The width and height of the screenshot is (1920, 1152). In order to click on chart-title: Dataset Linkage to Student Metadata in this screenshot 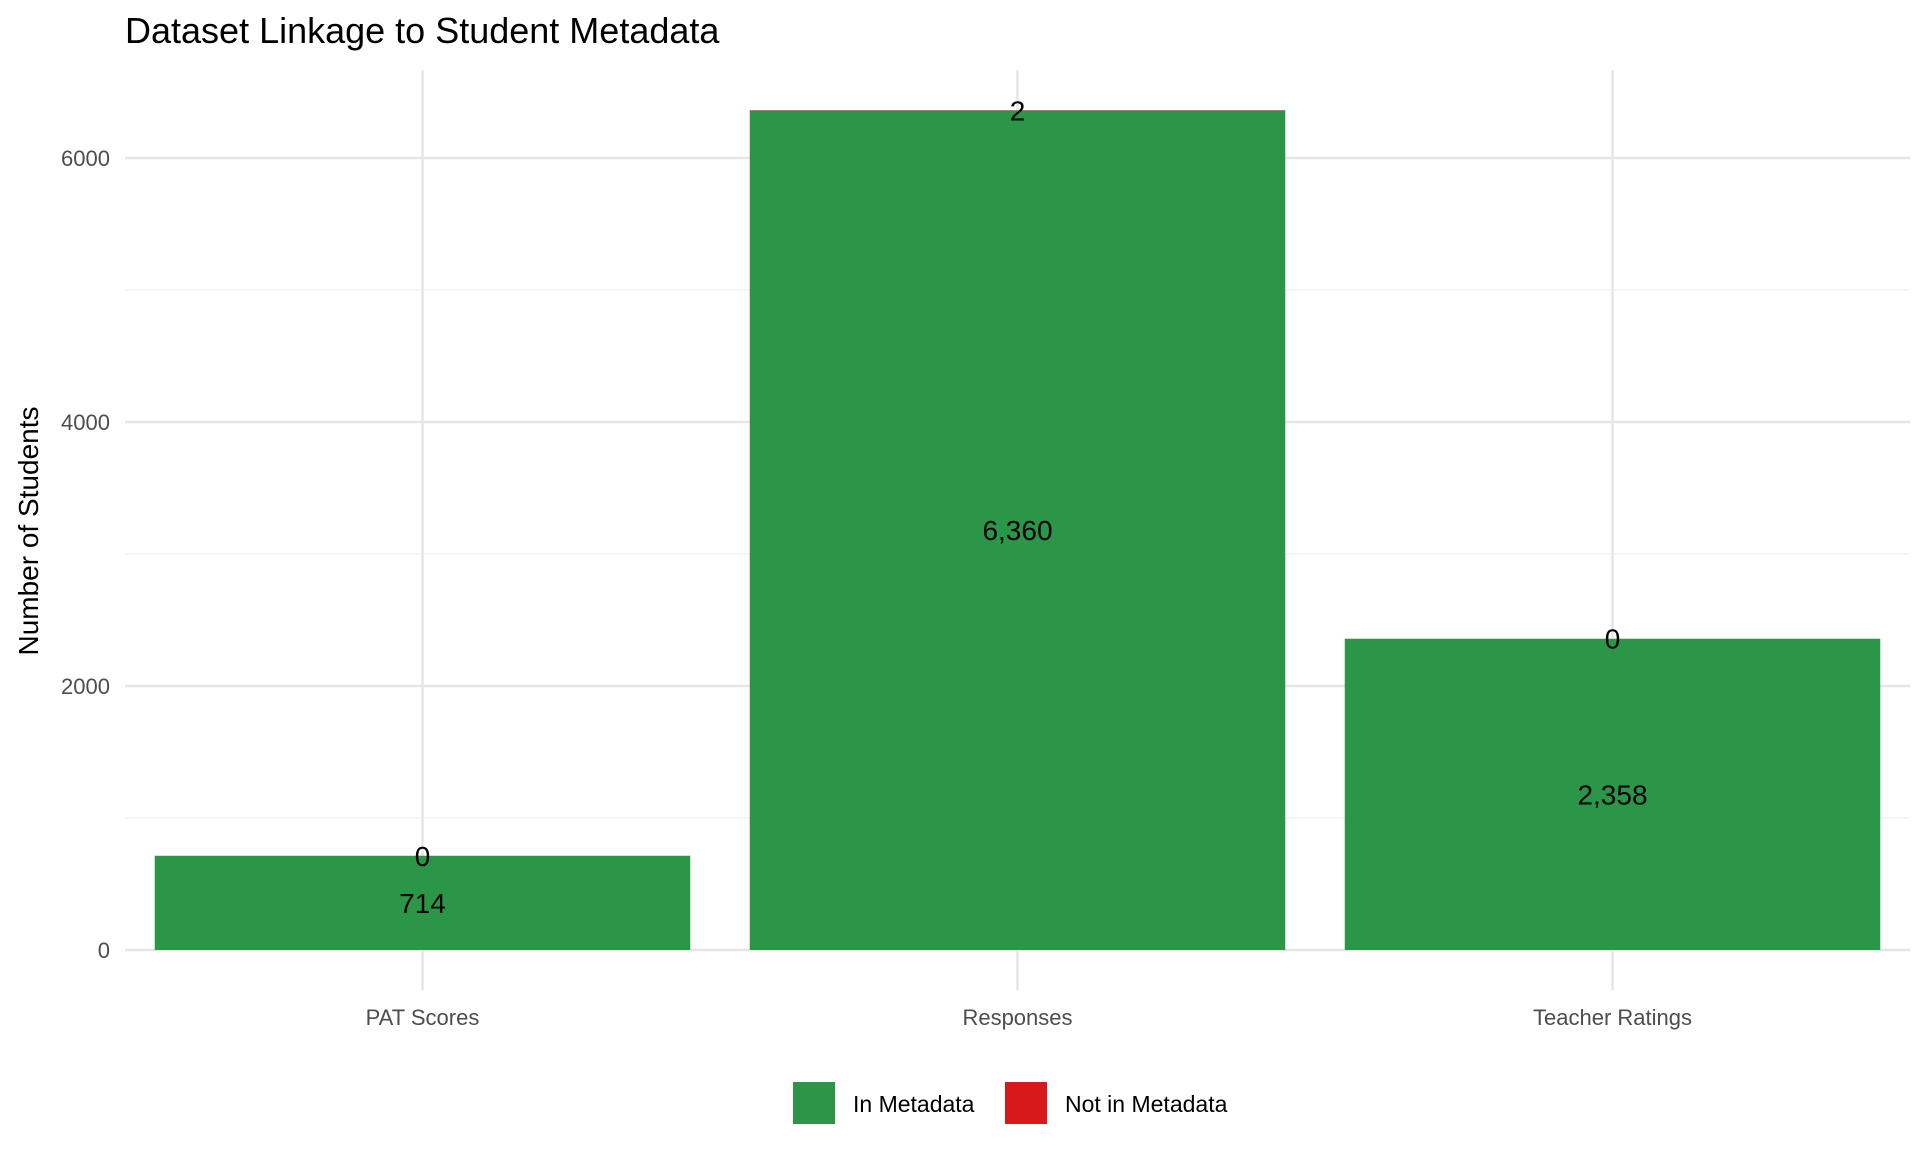, I will do `click(422, 30)`.